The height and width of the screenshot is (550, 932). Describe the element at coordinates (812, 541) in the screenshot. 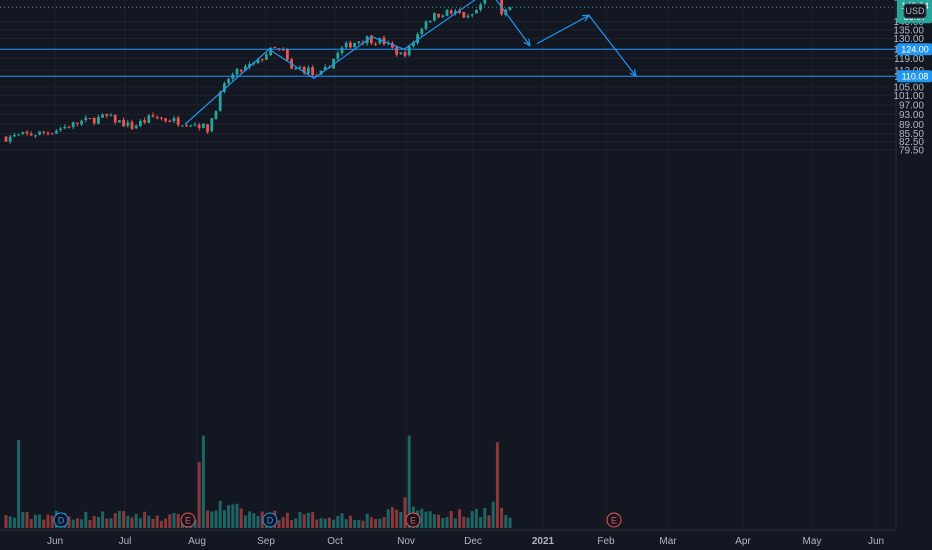

I see `x-tick-label: May` at that location.